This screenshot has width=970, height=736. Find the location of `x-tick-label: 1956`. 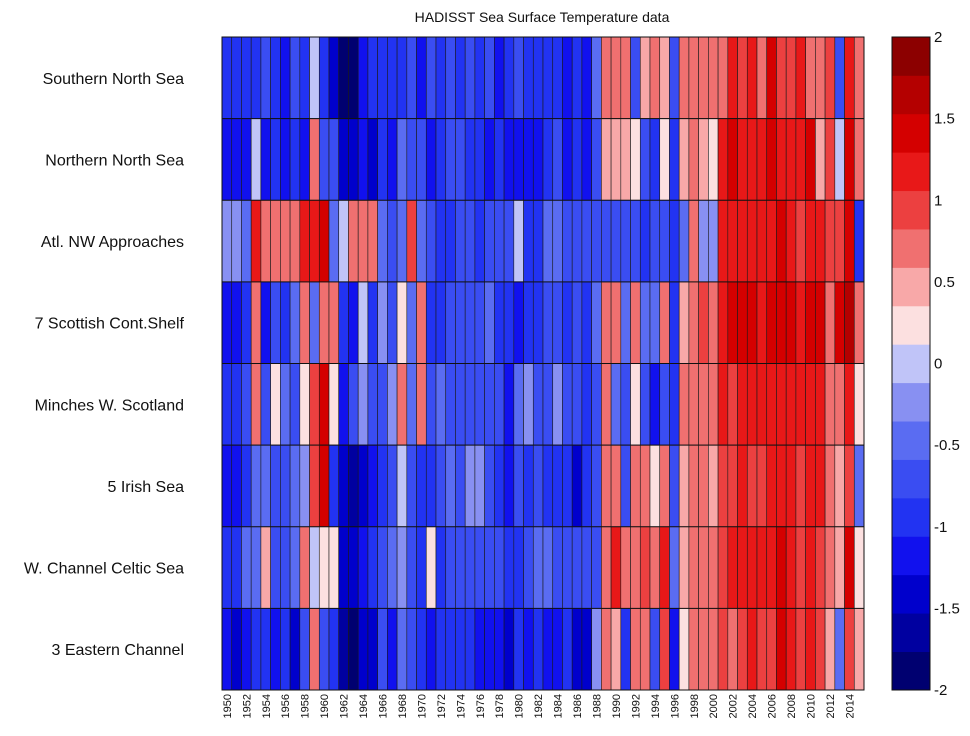

x-tick-label: 1956 is located at coordinates (286, 706).